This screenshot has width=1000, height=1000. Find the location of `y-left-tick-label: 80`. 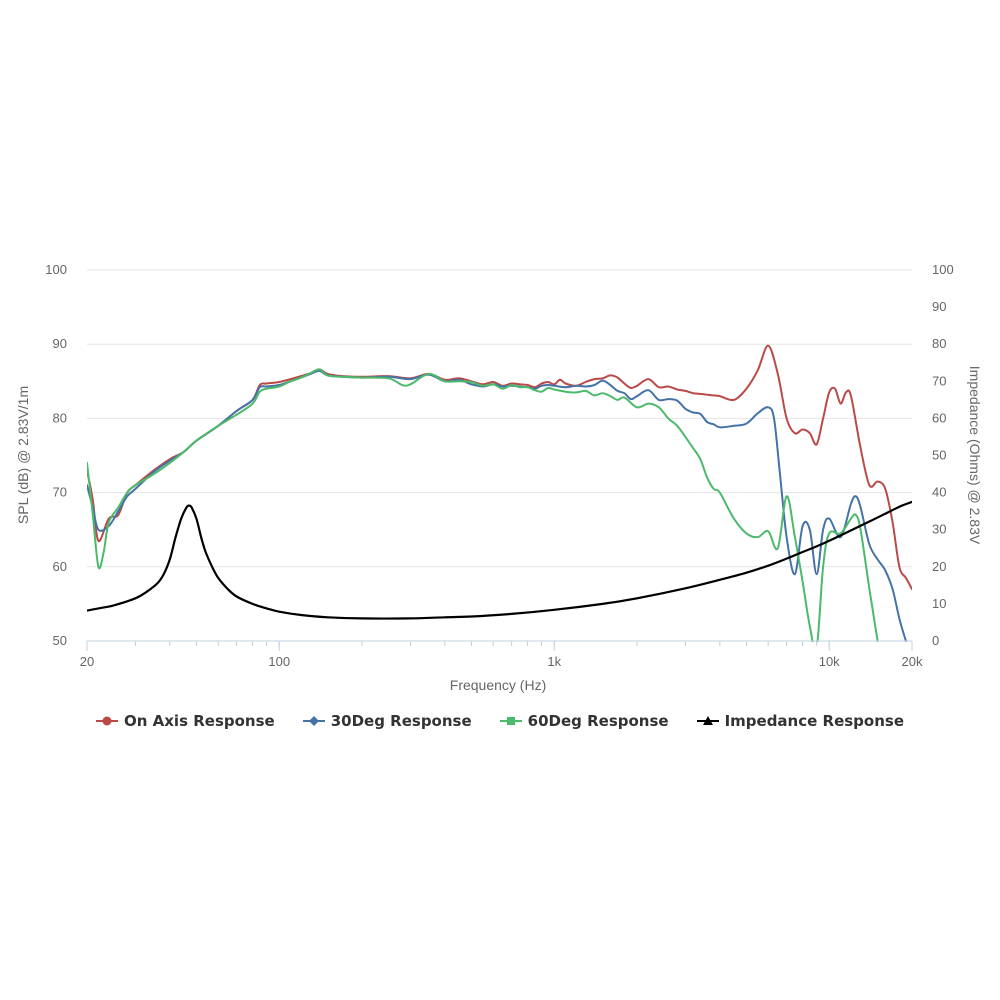

y-left-tick-label: 80 is located at coordinates (60, 417).